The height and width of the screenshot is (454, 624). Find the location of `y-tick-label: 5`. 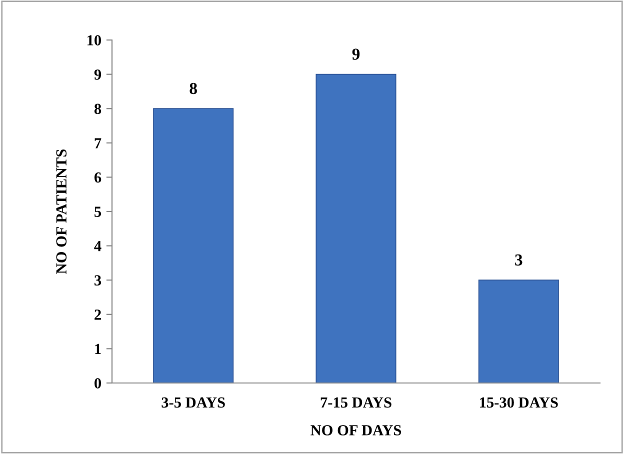

y-tick-label: 5 is located at coordinates (98, 211).